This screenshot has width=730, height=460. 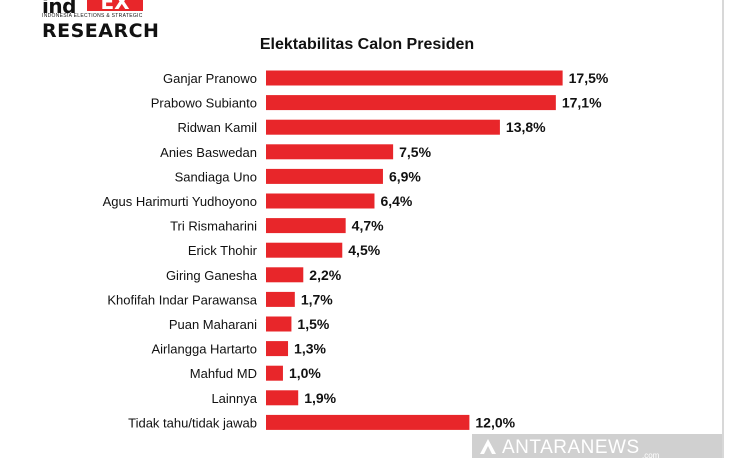 What do you see at coordinates (305, 373) in the screenshot?
I see `data-label: 1,0%` at bounding box center [305, 373].